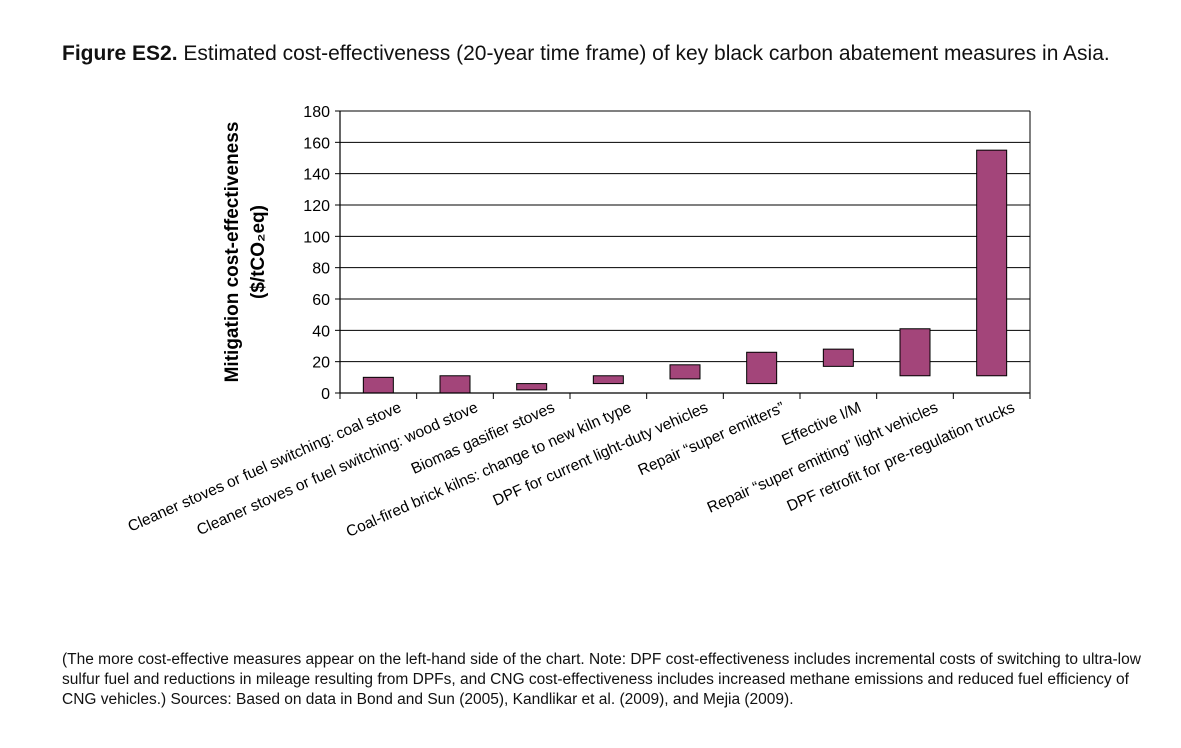 The image size is (1181, 748). Describe the element at coordinates (712, 439) in the screenshot. I see `x-category-label: Repair “super emitters”` at that location.